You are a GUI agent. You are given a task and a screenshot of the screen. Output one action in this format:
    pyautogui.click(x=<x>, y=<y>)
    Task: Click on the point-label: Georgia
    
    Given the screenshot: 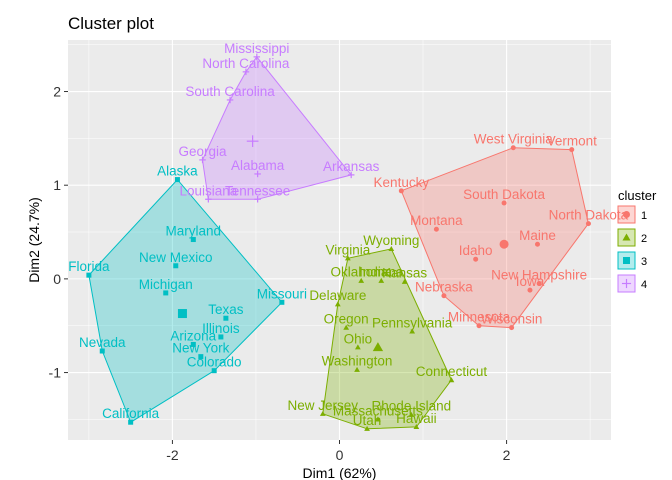 What is the action you would take?
    pyautogui.click(x=202, y=151)
    